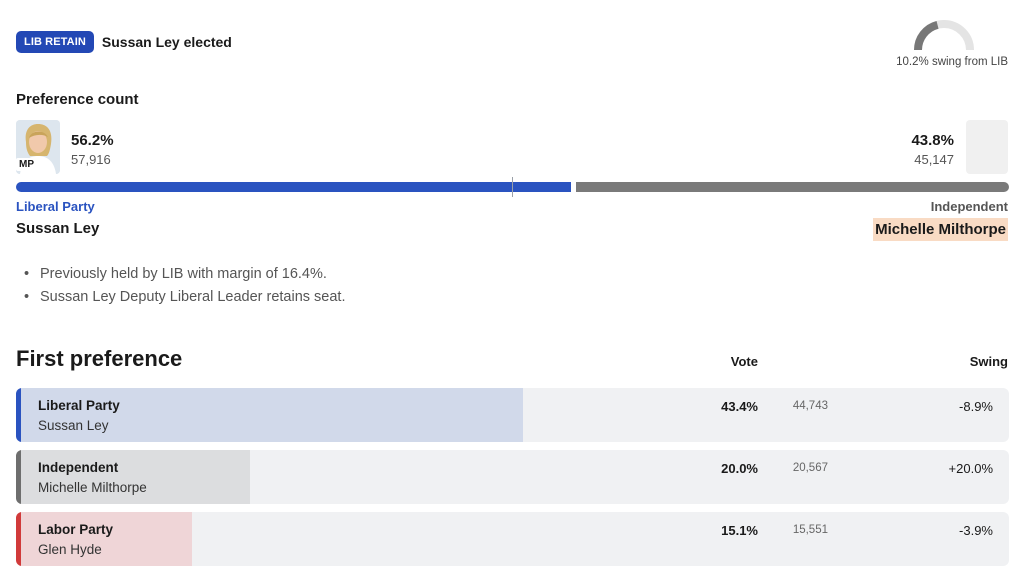 This screenshot has width=1024, height=568. I want to click on right-share-bar, so click(792, 187).